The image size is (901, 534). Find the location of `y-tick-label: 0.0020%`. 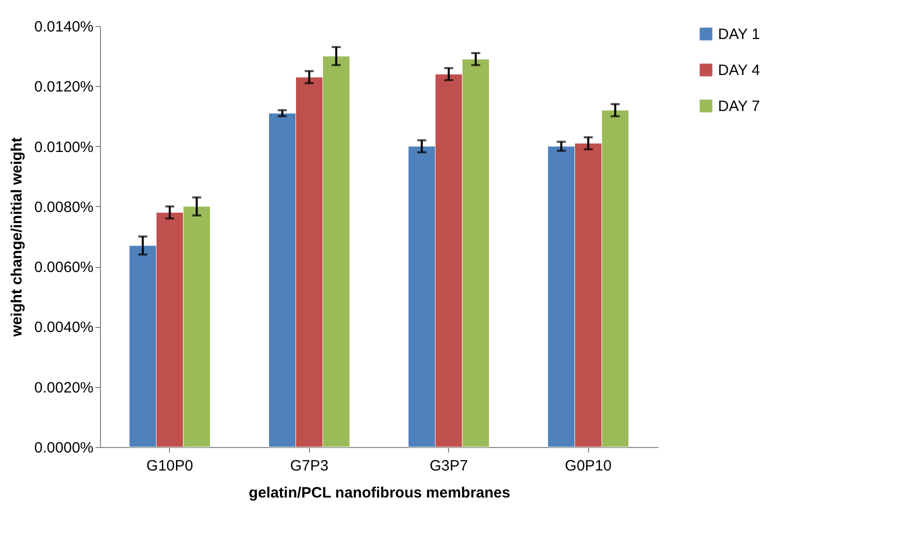

y-tick-label: 0.0020% is located at coordinates (64, 387).